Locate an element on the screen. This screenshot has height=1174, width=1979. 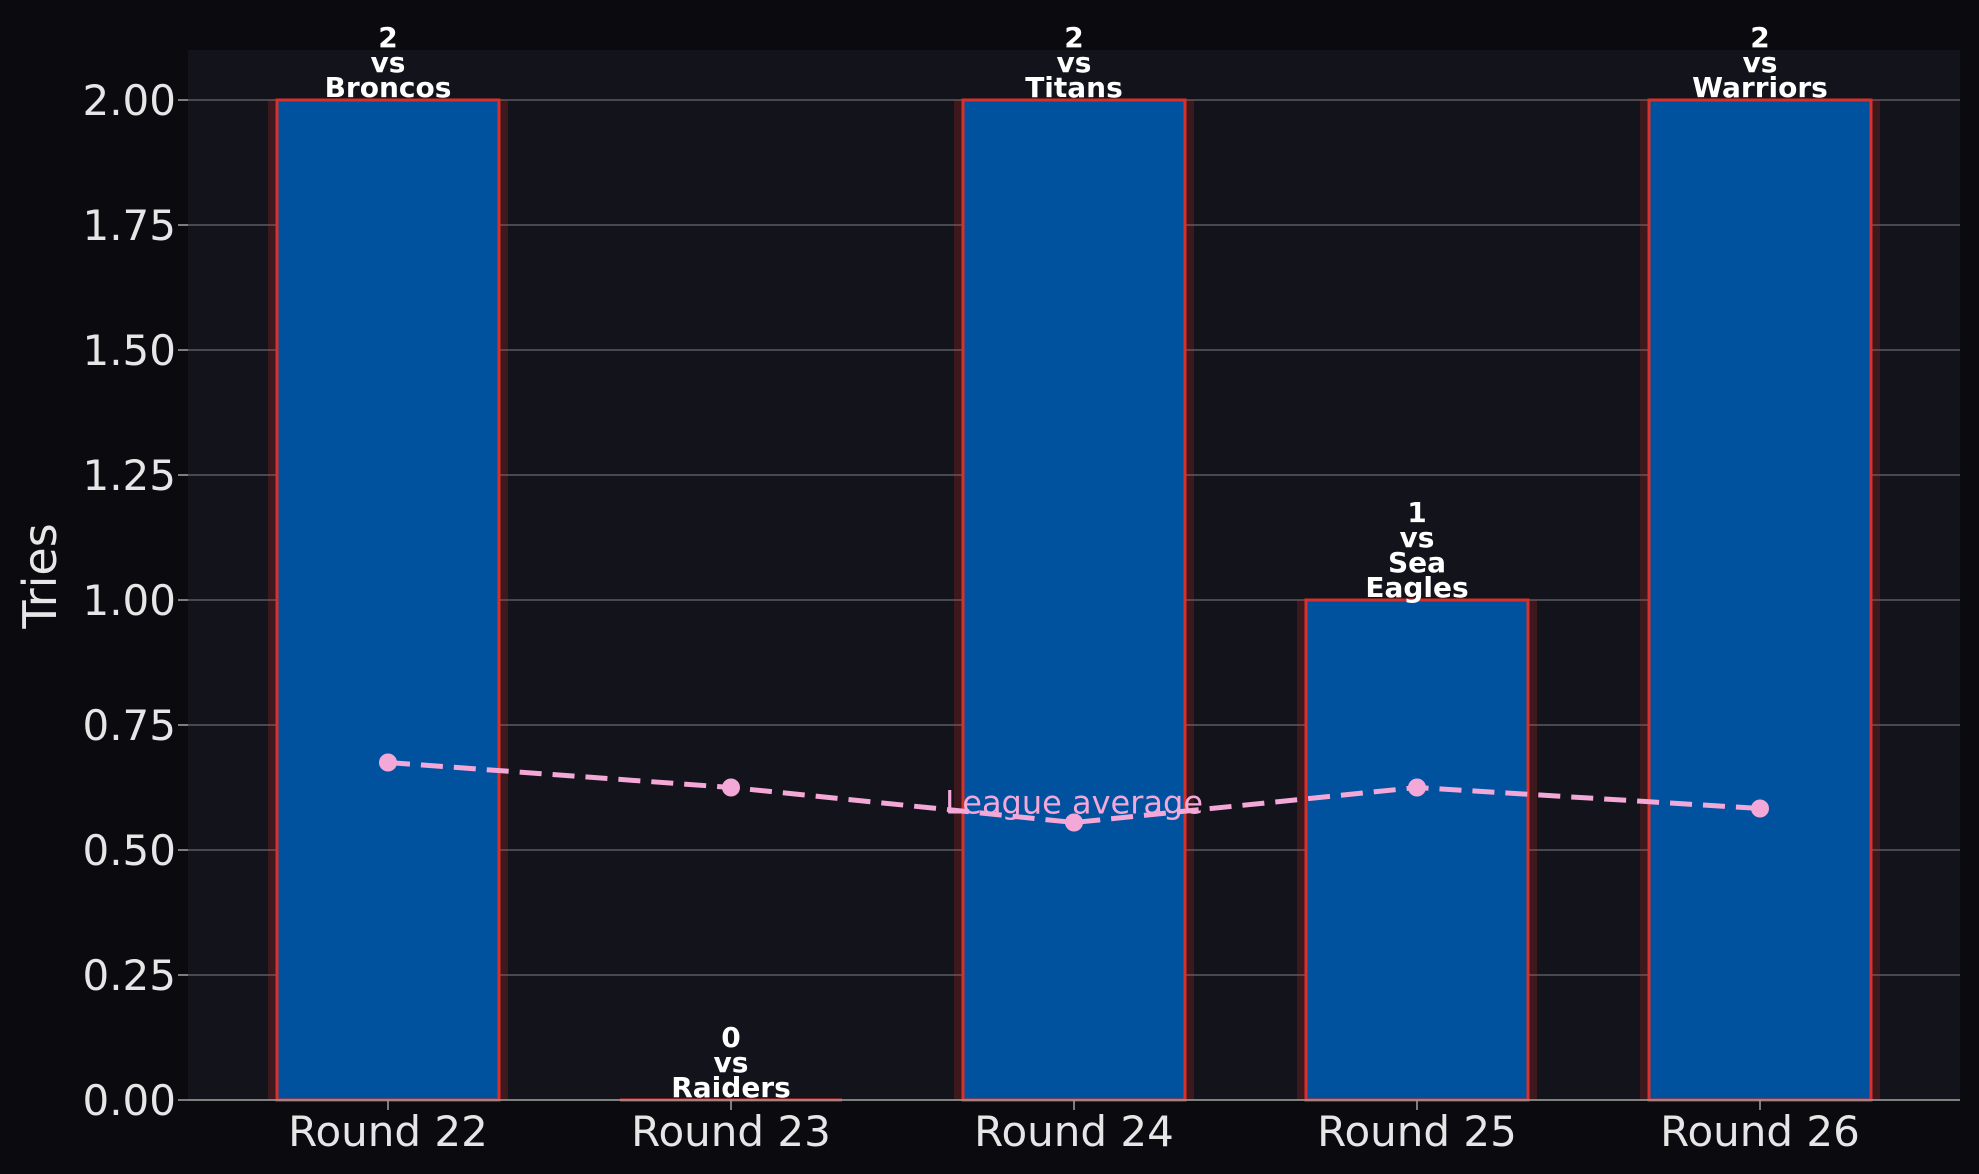
bar-label-line: Eagles is located at coordinates (1416, 587).